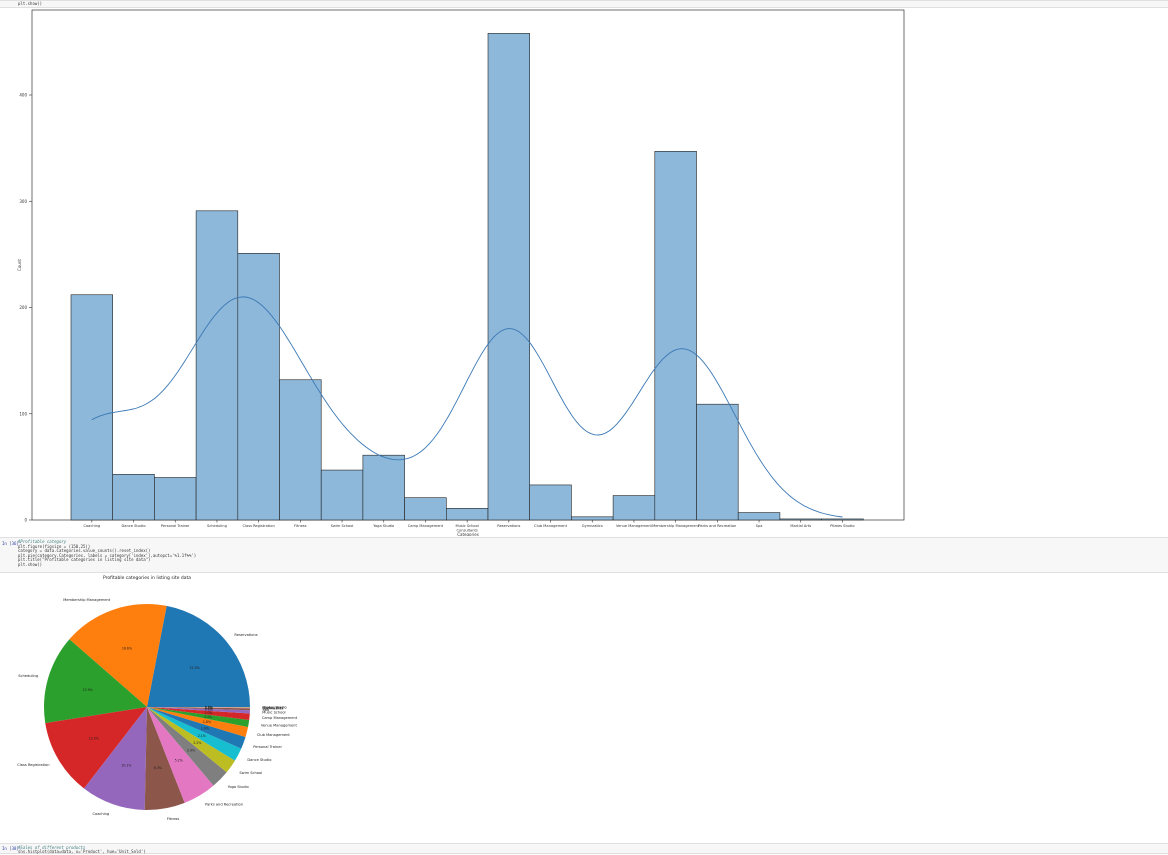 The height and width of the screenshot is (855, 1168). I want to click on pie-label: Parks and Recreation, so click(224, 805).